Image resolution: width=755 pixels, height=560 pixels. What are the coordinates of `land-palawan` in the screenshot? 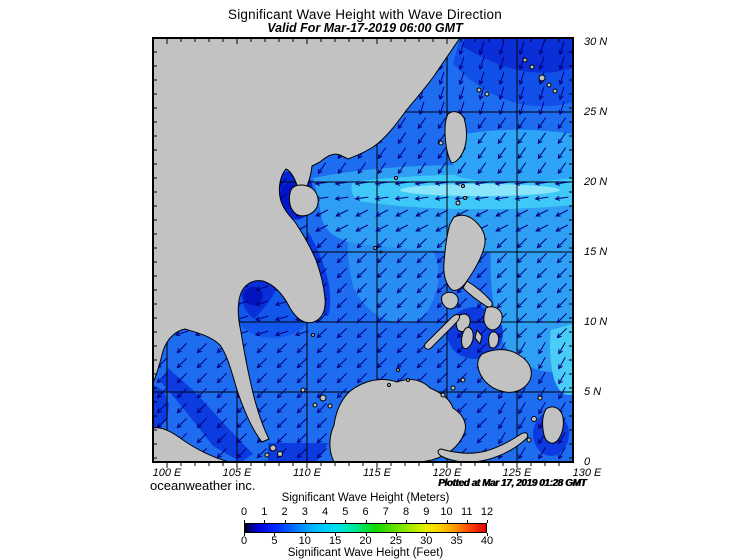 It's located at (442, 332).